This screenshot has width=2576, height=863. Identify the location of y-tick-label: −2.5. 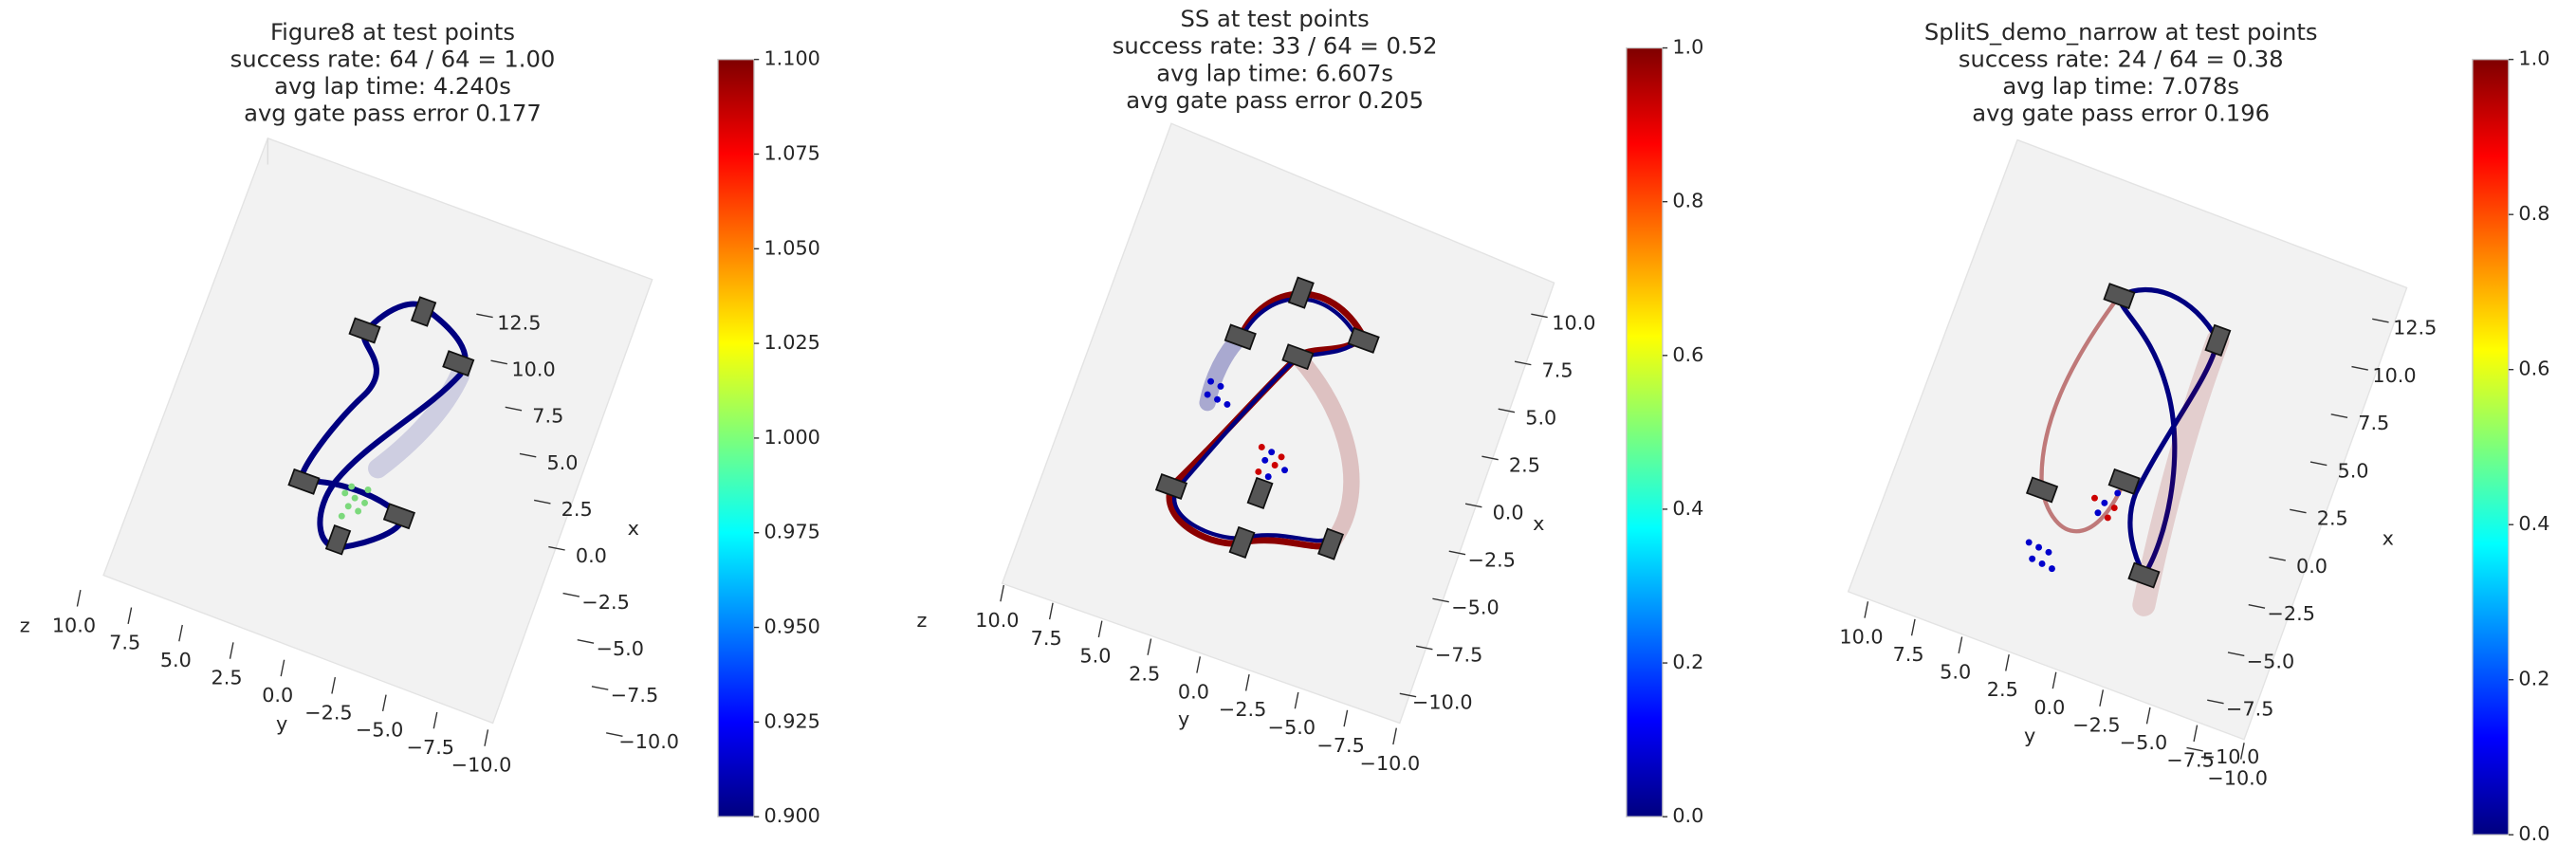
(328, 712).